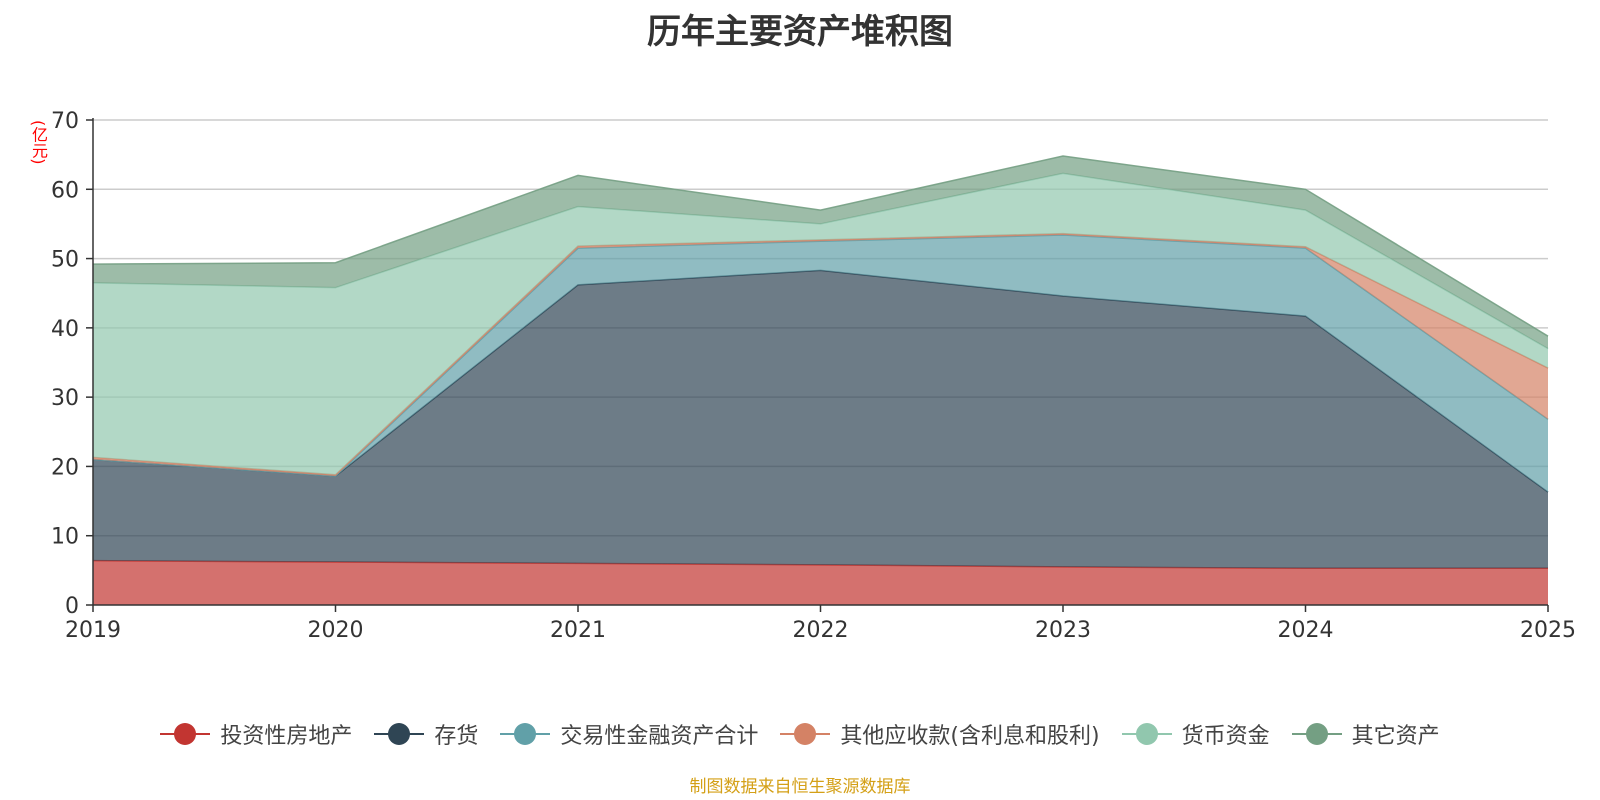  I want to click on legend-item-2: 交易性金融资产合计, so click(629, 734).